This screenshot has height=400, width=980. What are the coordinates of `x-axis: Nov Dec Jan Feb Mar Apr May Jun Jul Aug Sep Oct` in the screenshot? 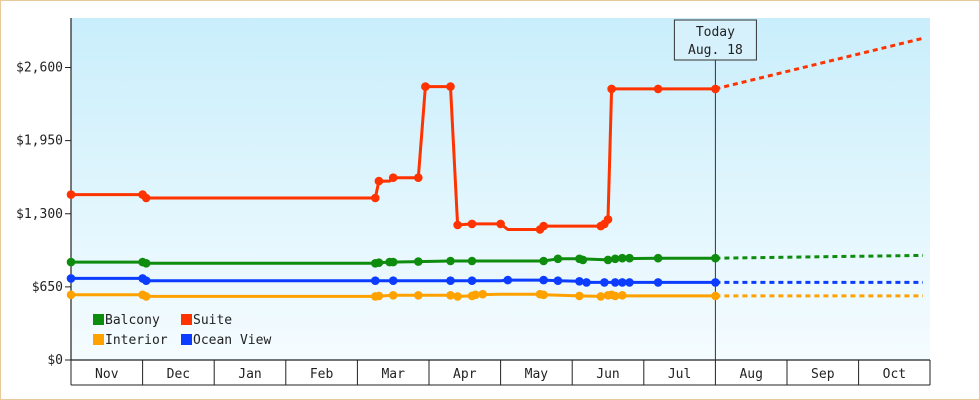 It's located at (500, 372).